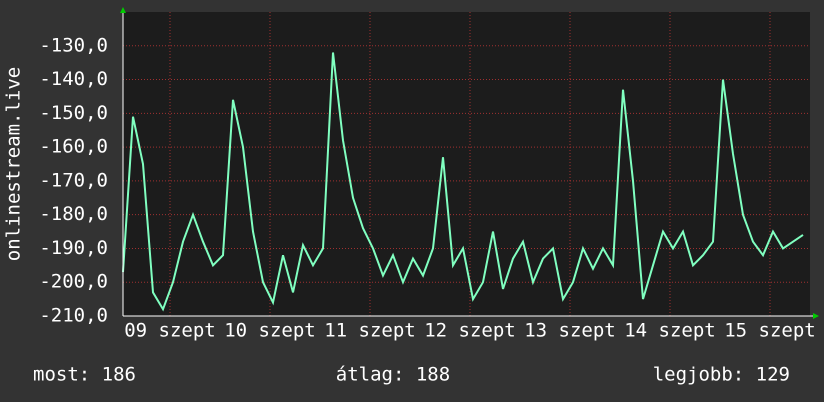  What do you see at coordinates (370, 331) in the screenshot?
I see `x-tick-label: 11 szept` at bounding box center [370, 331].